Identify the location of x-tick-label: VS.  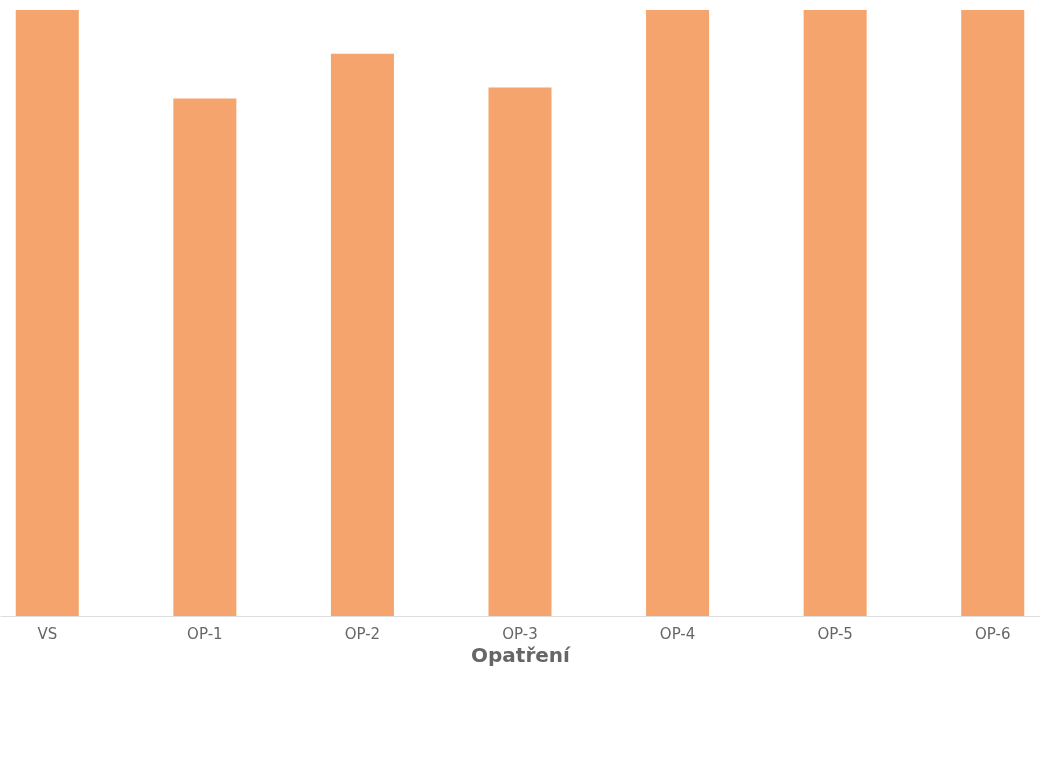
(47, 633).